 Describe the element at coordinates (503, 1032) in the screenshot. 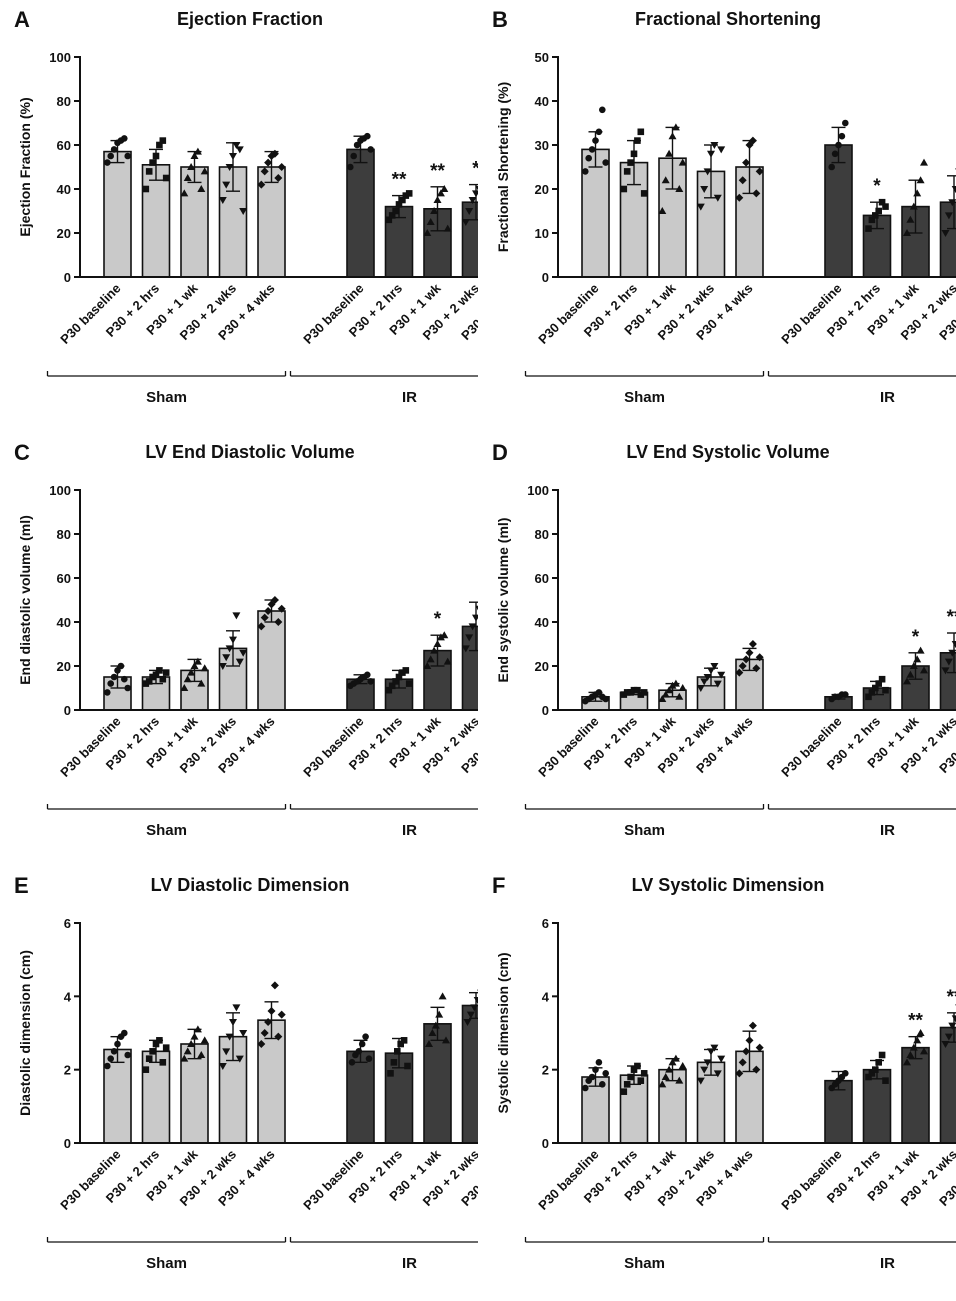

I see `y-axis-label: Systolic dimension (cm)` at that location.